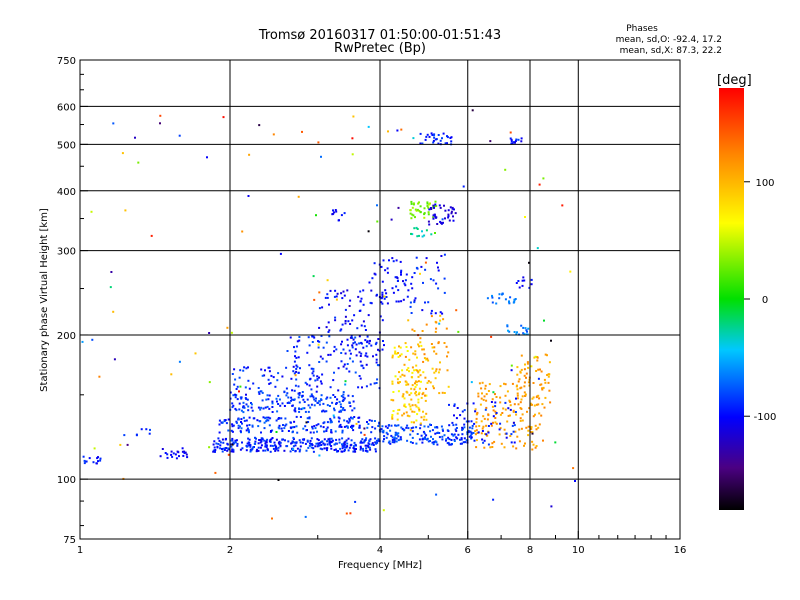 This screenshot has height=600, width=800. What do you see at coordinates (380, 48) in the screenshot?
I see `chart-subtitle: RwPretec (Bp)` at bounding box center [380, 48].